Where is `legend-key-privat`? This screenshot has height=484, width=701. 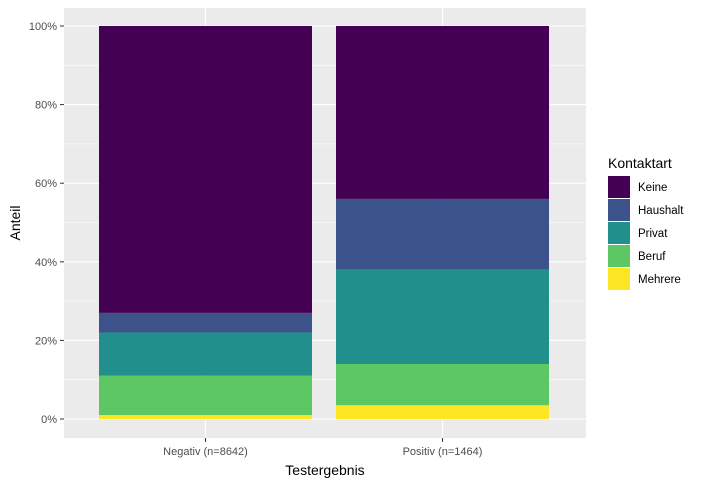
legend-key-privat is located at coordinates (619, 233).